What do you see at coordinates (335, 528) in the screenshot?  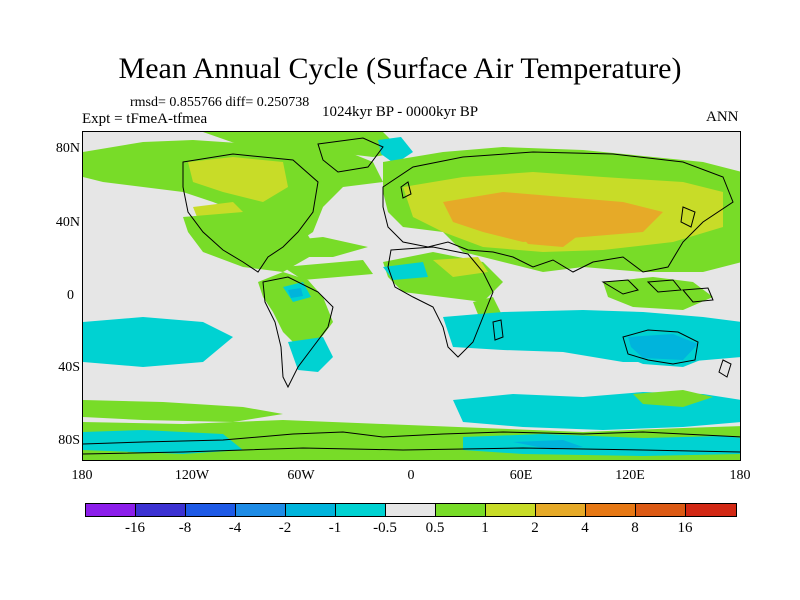 I see `colorbar-label: -1` at bounding box center [335, 528].